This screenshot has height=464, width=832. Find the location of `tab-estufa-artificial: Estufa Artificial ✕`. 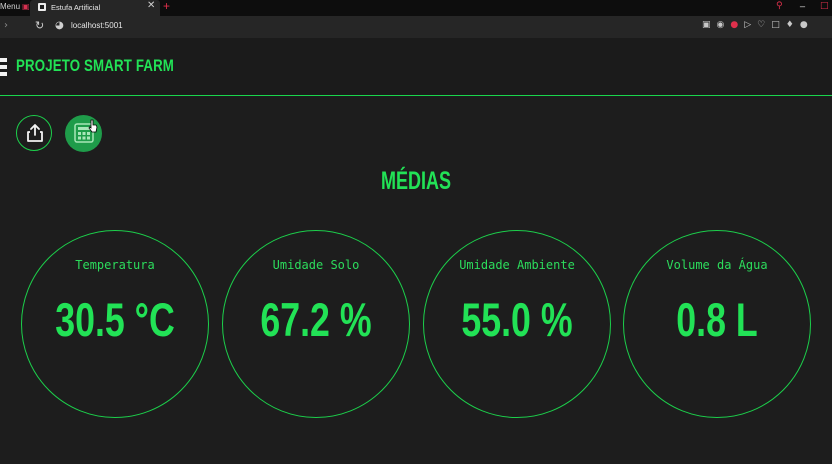

tab-estufa-artificial: Estufa Artificial ✕ is located at coordinates (95, 8).